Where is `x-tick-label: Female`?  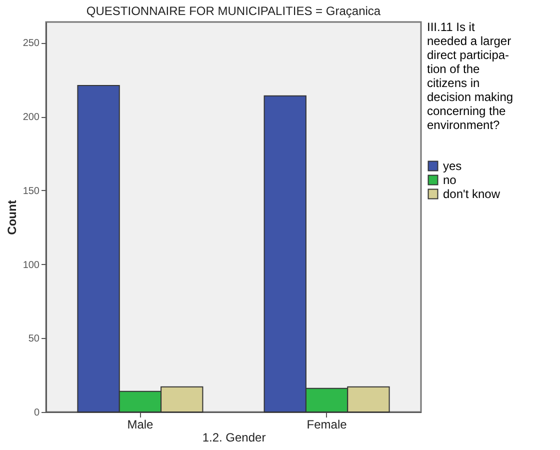
x-tick-label: Female is located at coordinates (327, 425).